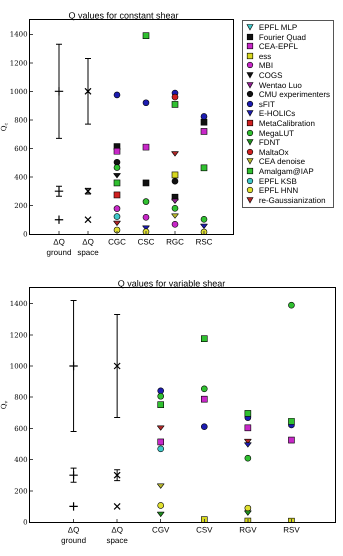  Describe the element at coordinates (278, 191) in the screenshot. I see `legend-label: EPFL HNN` at that location.